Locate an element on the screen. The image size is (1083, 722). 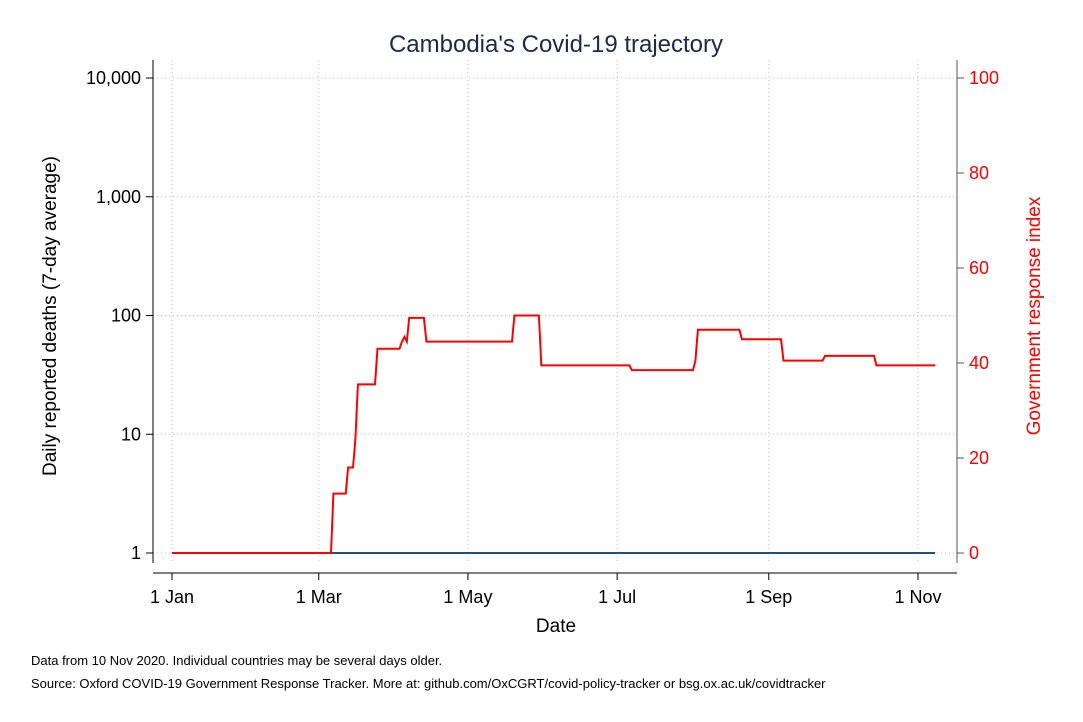
right-y-tick-label: 100 is located at coordinates (984, 78).